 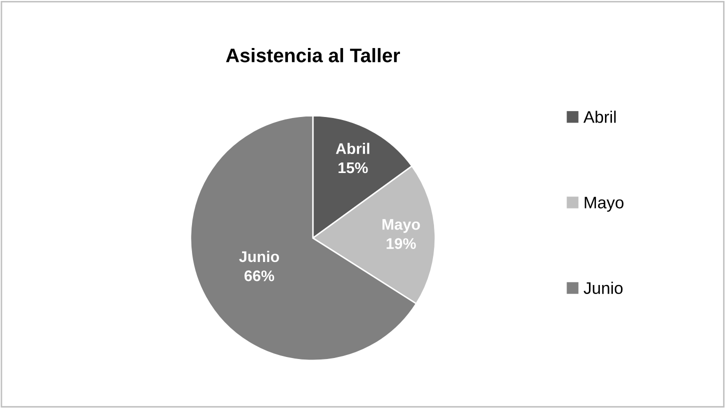 What do you see at coordinates (313, 55) in the screenshot?
I see `chart-title: Asistencia al Taller` at bounding box center [313, 55].